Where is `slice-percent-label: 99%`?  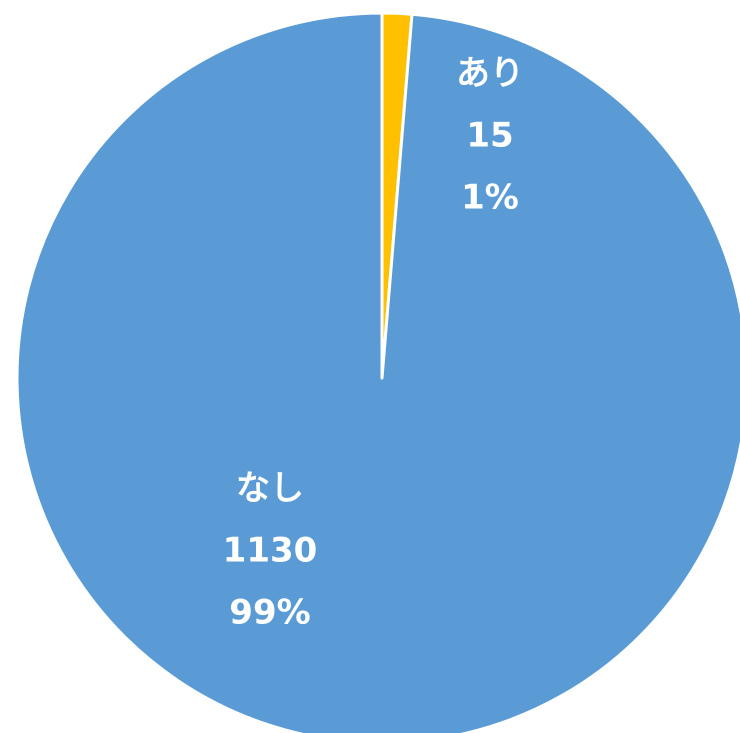 slice-percent-label: 99% is located at coordinates (269, 613).